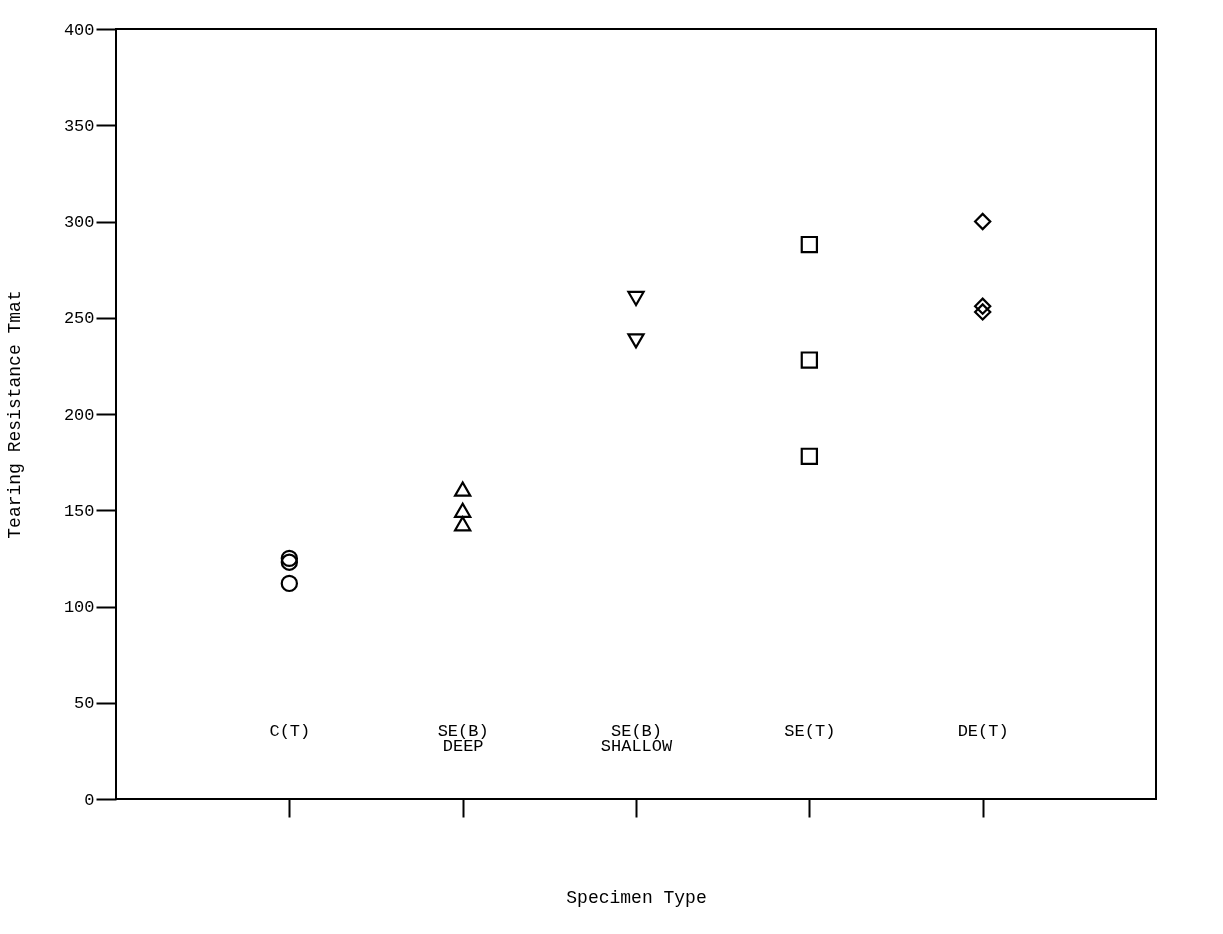 The image size is (1223, 934). I want to click on y-tick-label: 250, so click(79, 319).